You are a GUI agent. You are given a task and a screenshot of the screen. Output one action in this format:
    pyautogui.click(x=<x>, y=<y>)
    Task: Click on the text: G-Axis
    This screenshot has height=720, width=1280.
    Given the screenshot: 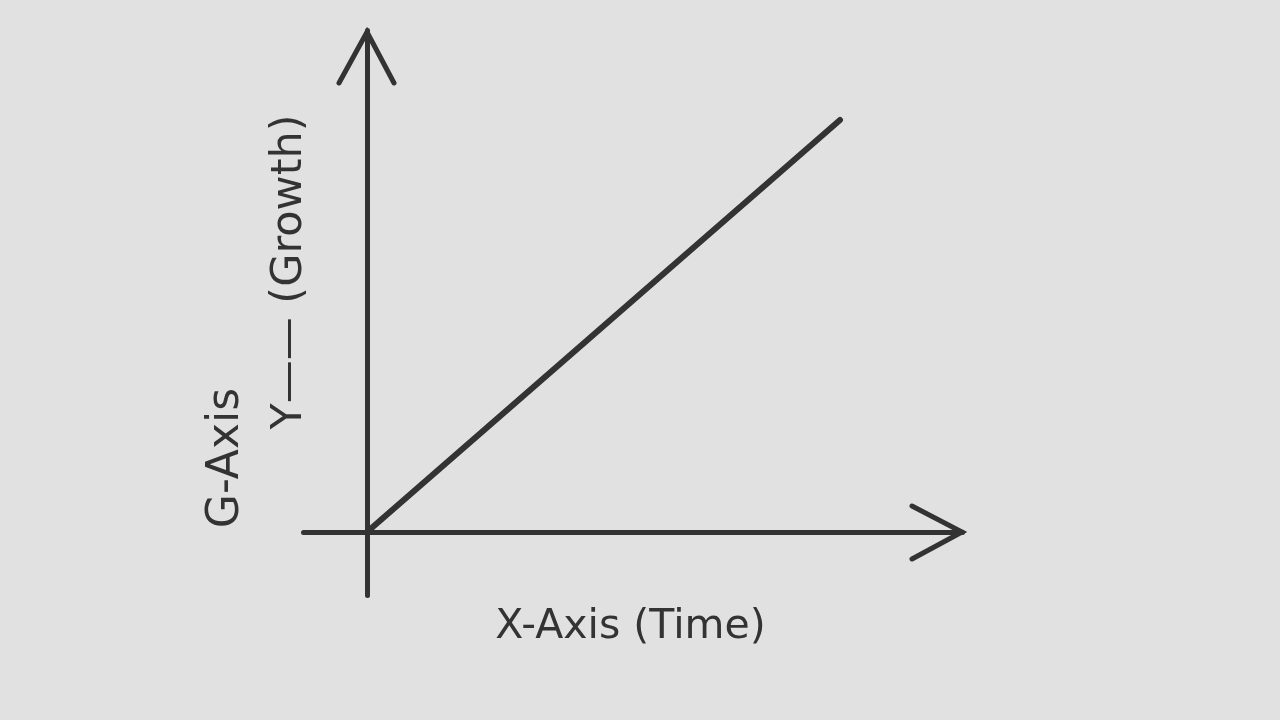 What is the action you would take?
    pyautogui.click(x=222, y=458)
    